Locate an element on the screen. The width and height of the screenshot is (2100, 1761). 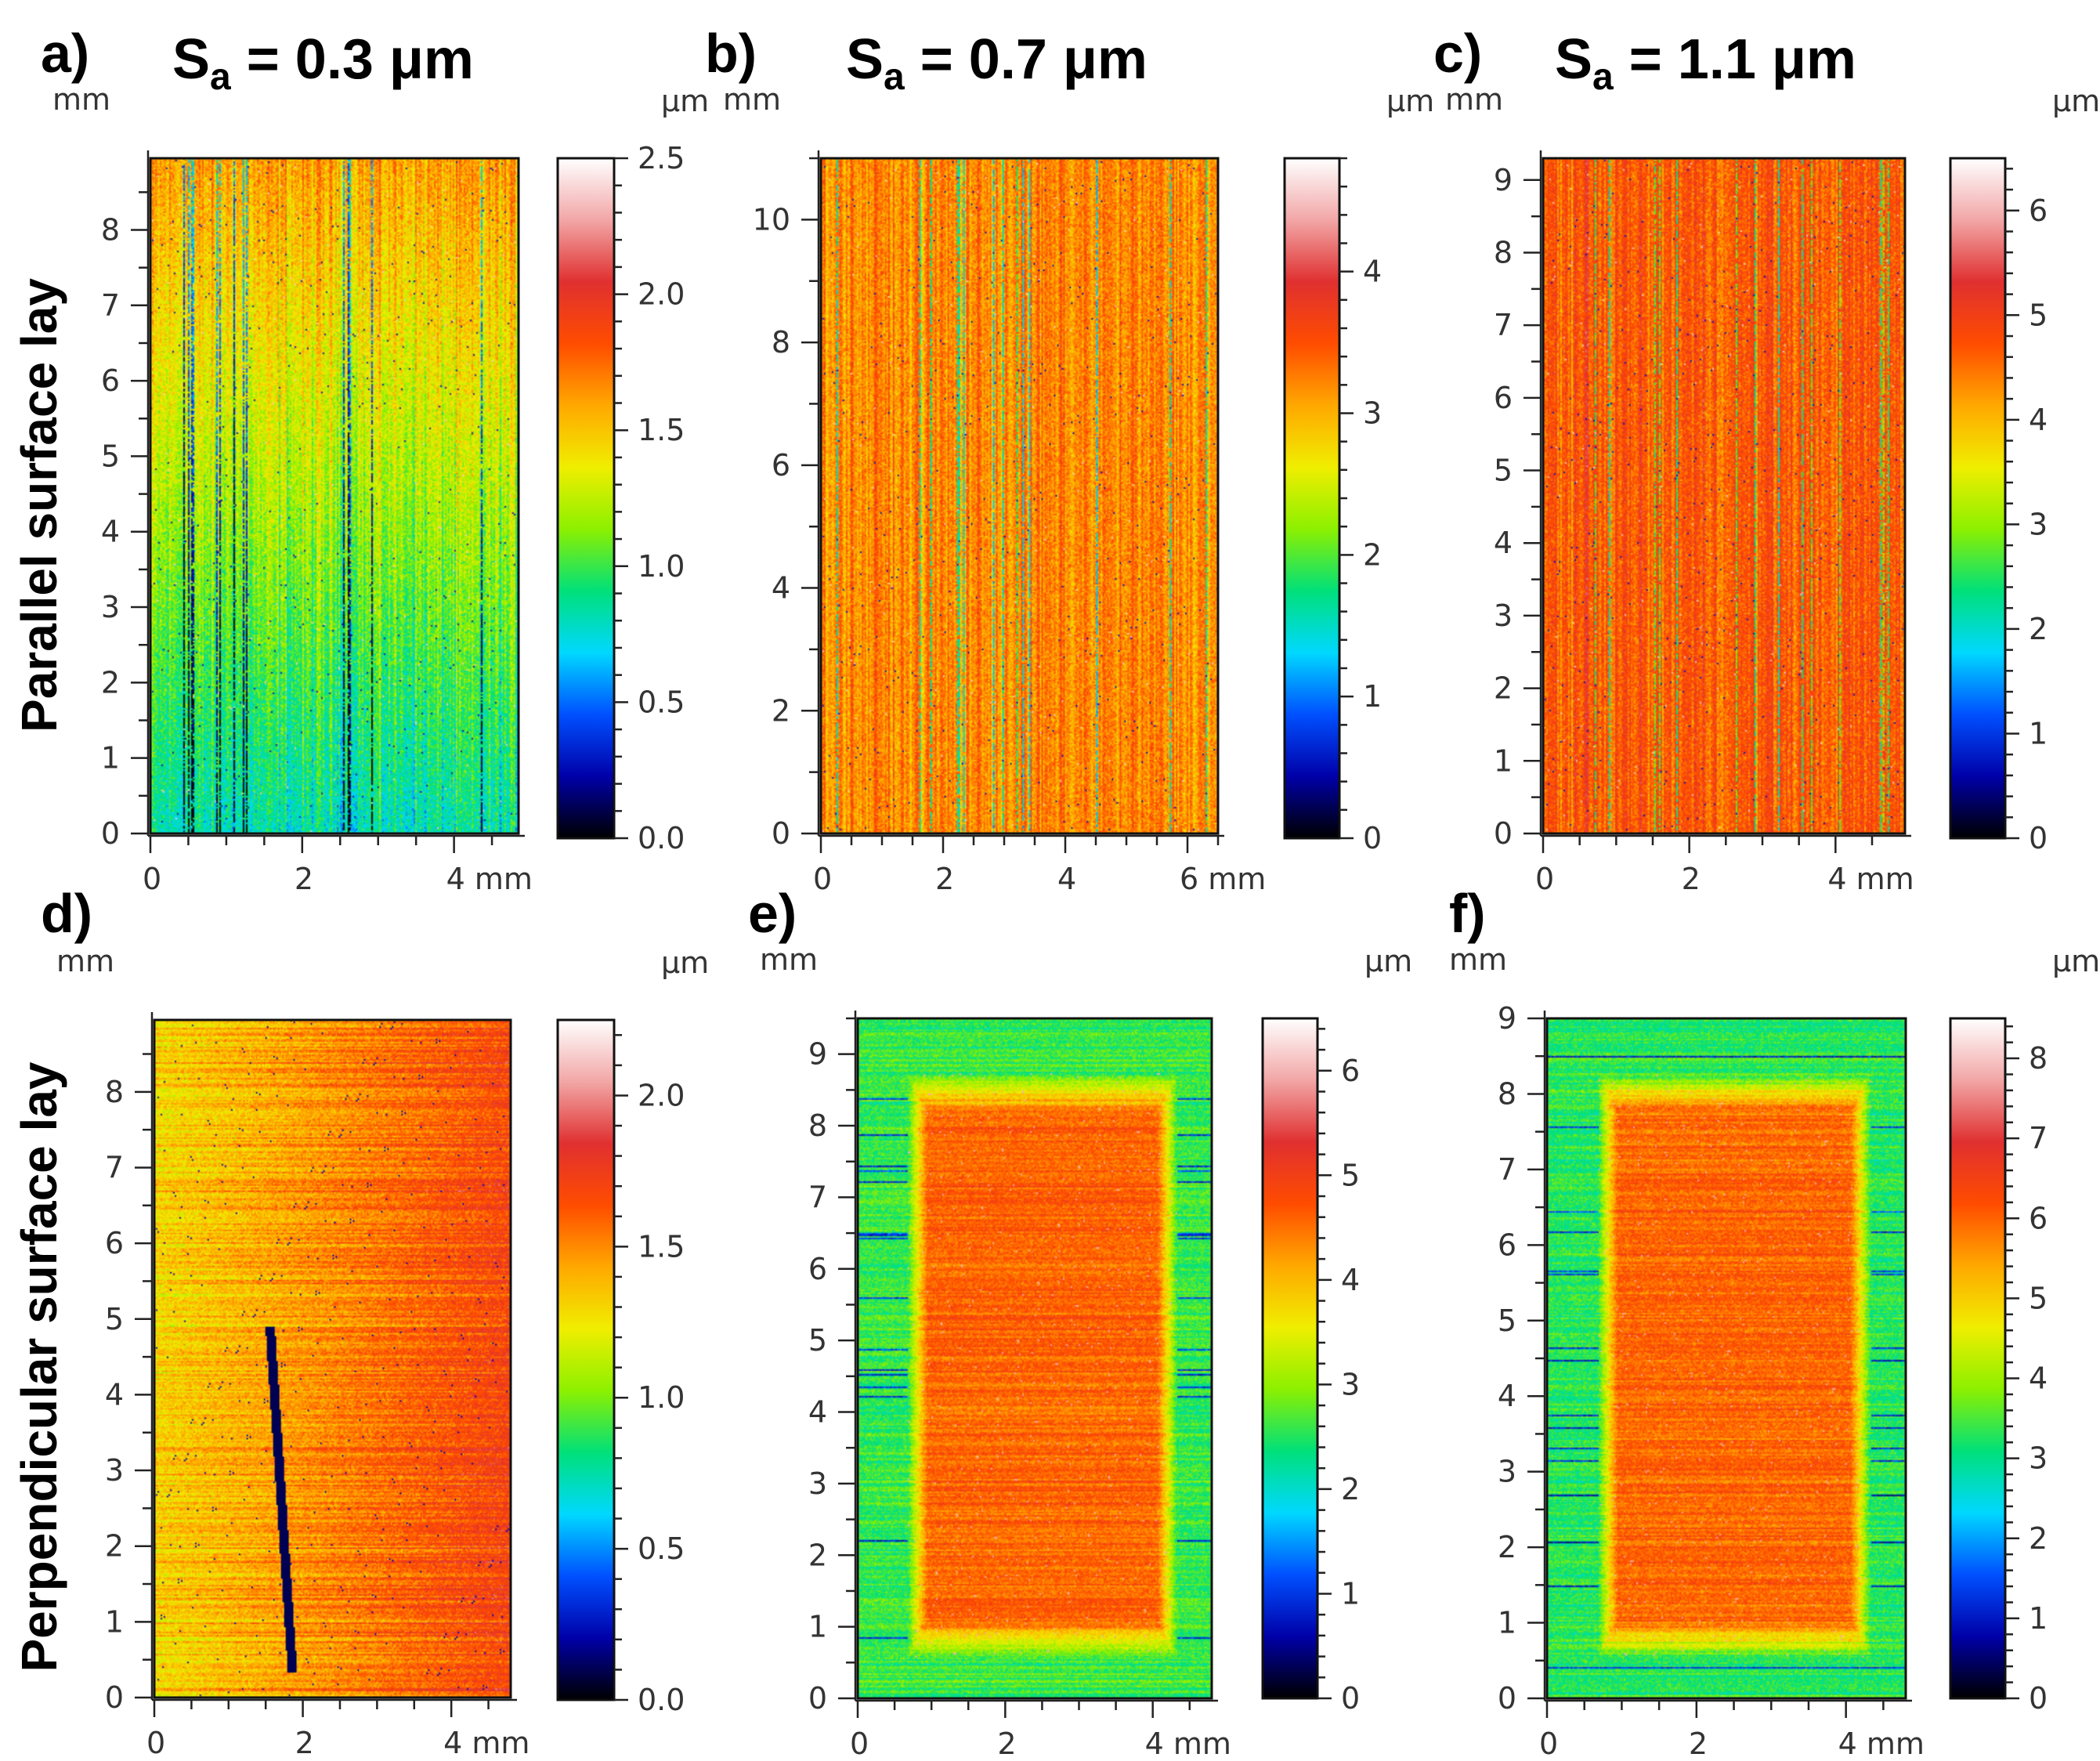
z-tick-label: 2.5 is located at coordinates (661, 158).